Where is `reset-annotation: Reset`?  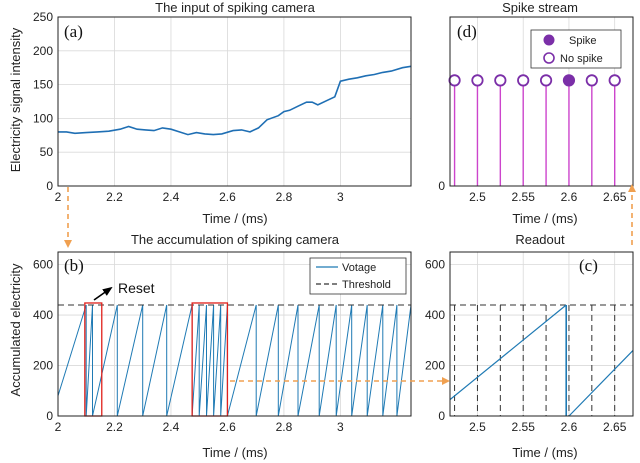 reset-annotation: Reset is located at coordinates (136, 288).